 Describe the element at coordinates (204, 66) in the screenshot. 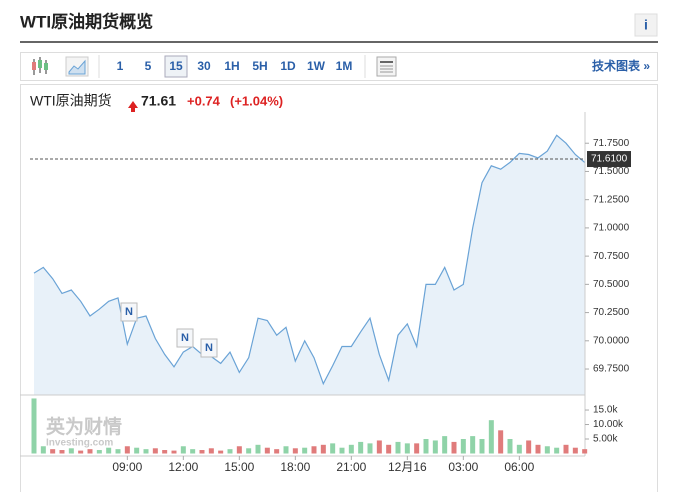

I see `interval-button: 30` at that location.